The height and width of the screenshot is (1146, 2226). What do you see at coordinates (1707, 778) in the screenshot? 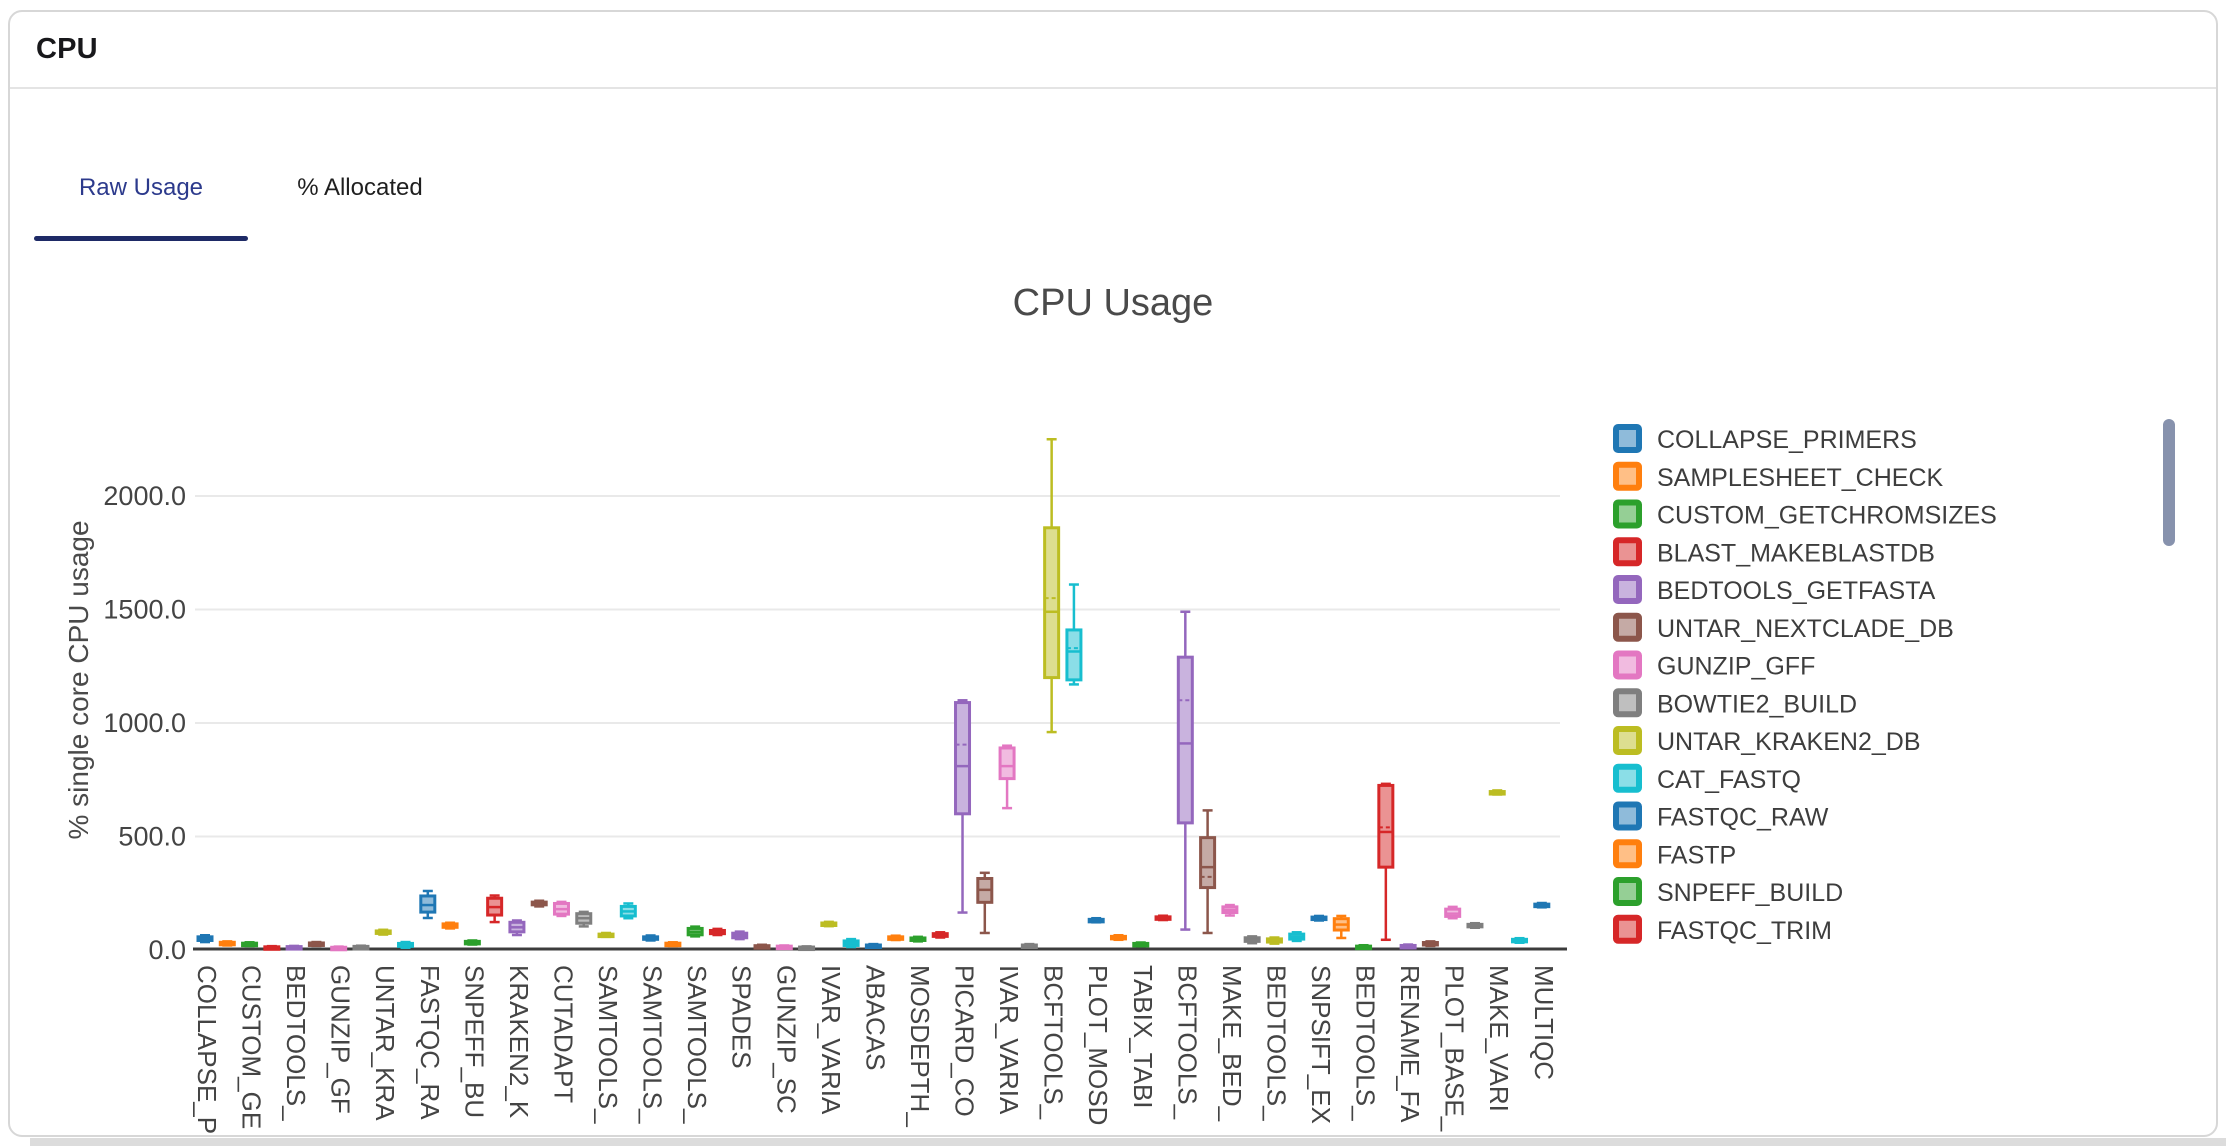
I see `legend-item: CAT_FASTQ` at bounding box center [1707, 778].